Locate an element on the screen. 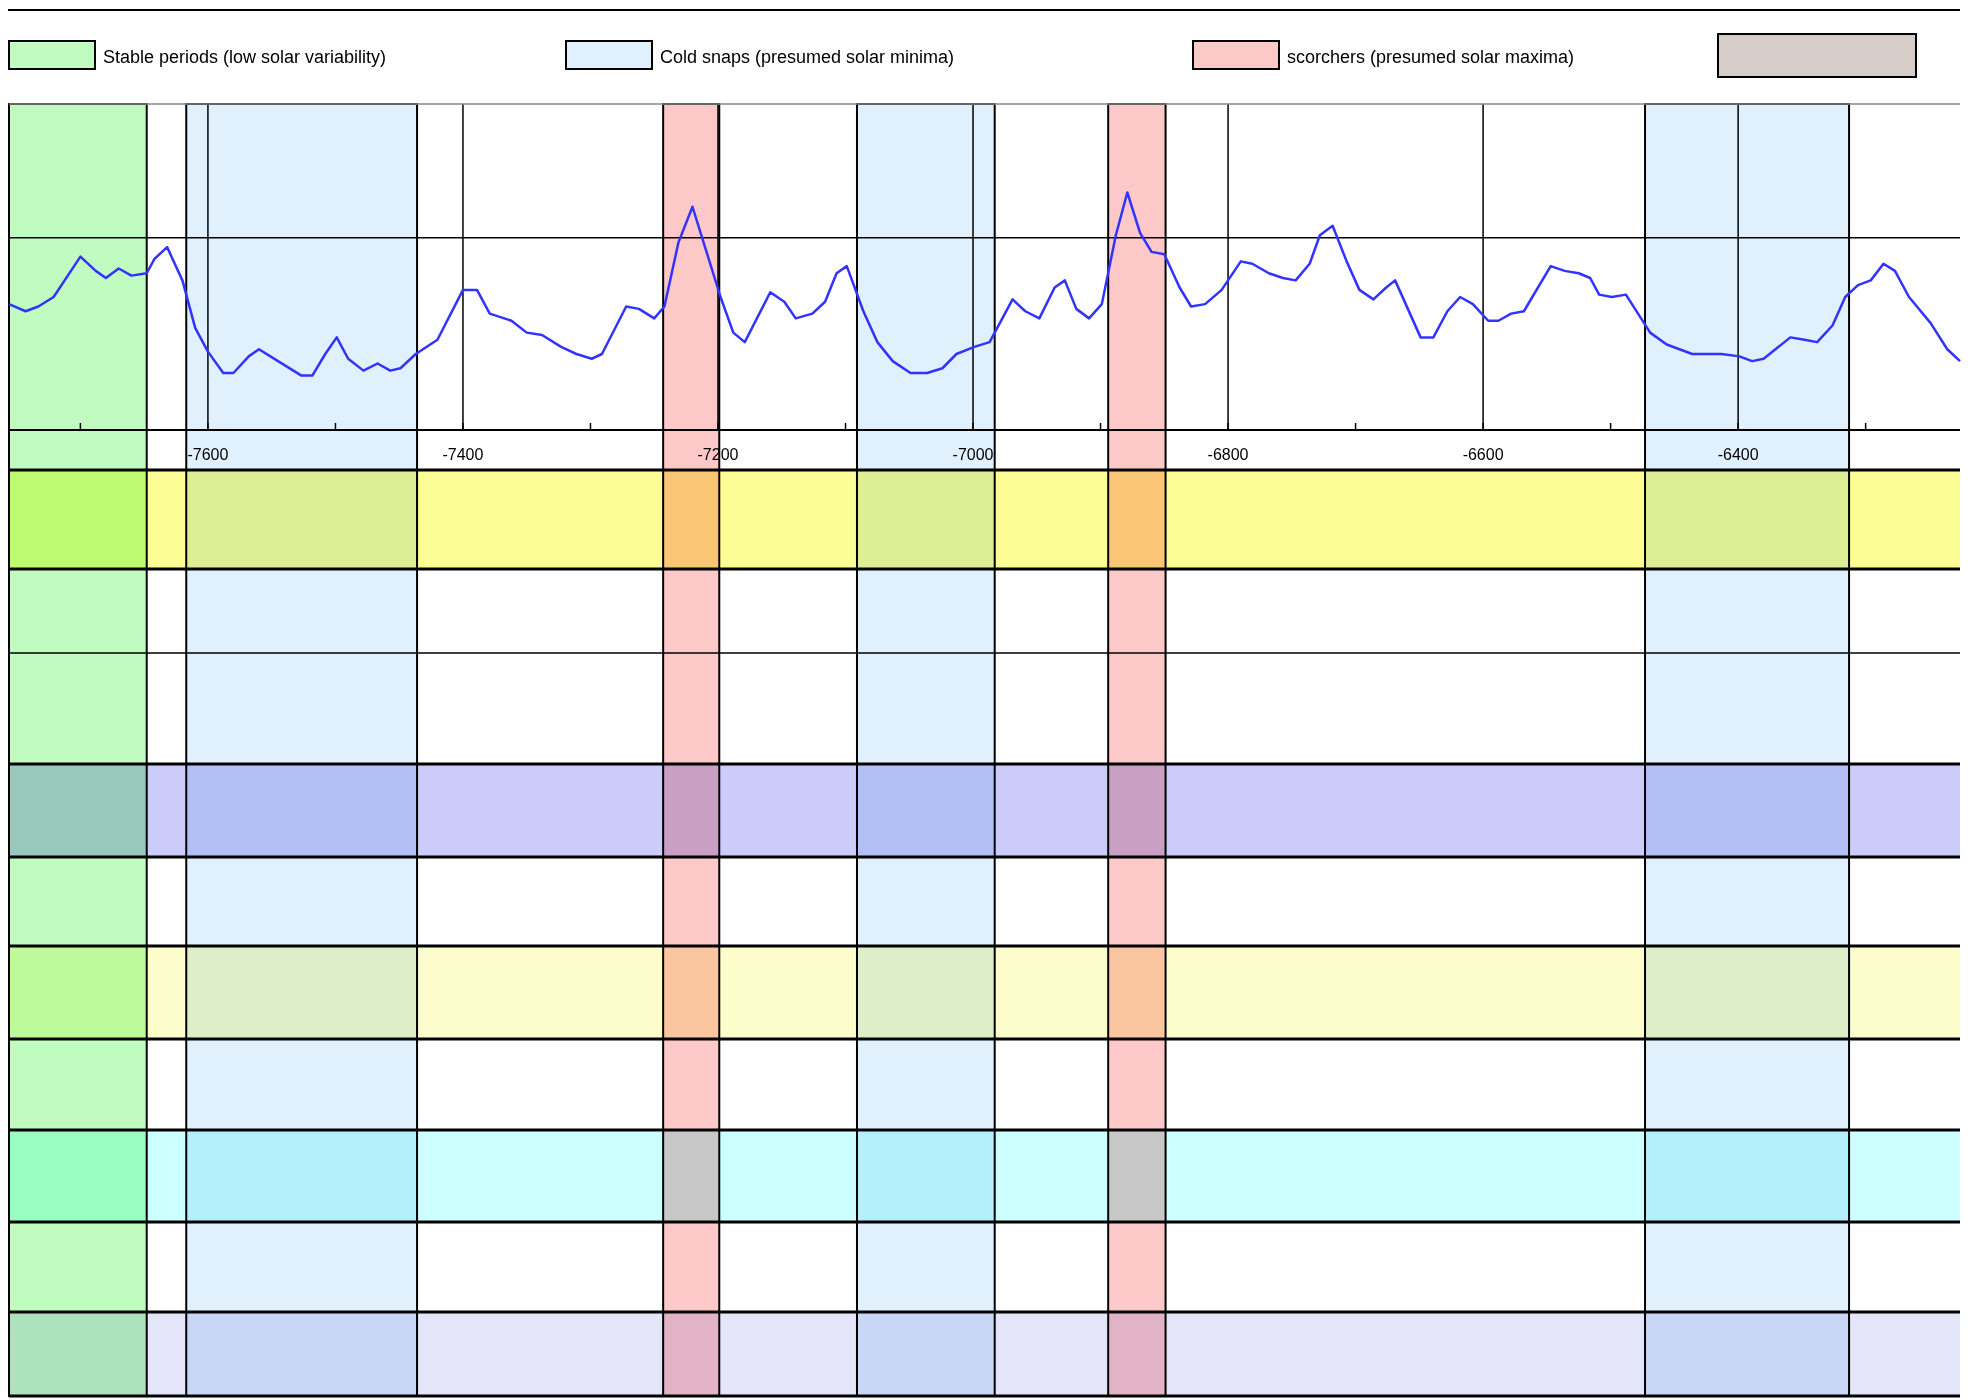 The width and height of the screenshot is (1973, 1400). legend-label: Stable periods (low solar variability) is located at coordinates (245, 57).